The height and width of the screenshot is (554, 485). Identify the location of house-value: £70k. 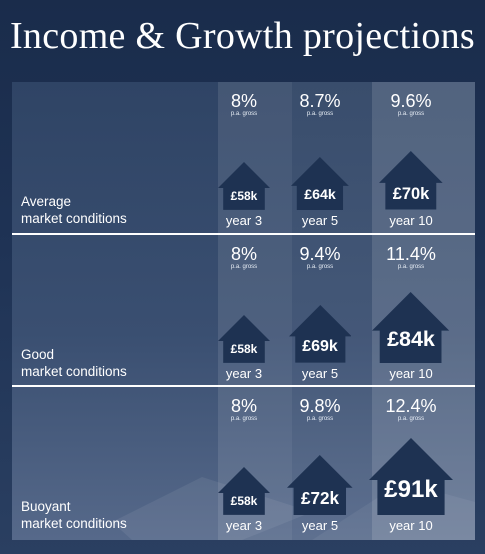
(411, 193).